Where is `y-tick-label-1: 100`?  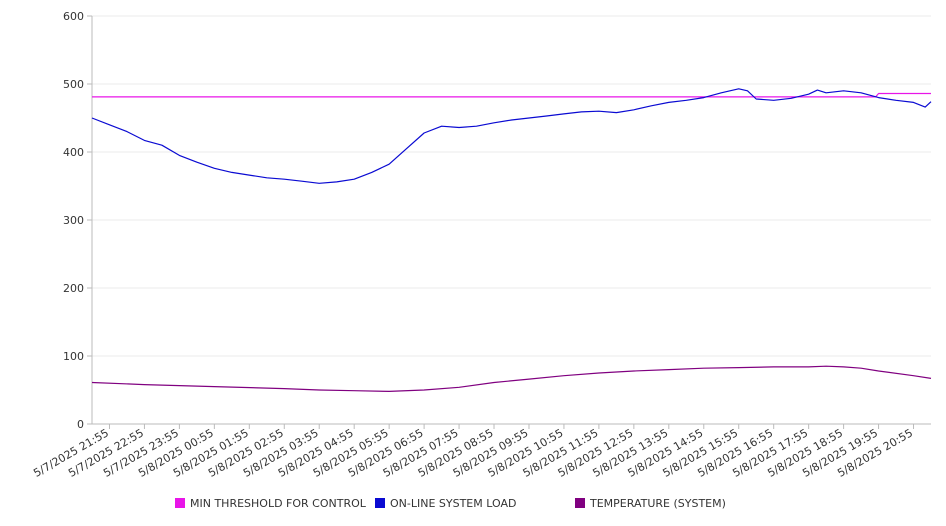
y-tick-label-1: 100 is located at coordinates (73, 356).